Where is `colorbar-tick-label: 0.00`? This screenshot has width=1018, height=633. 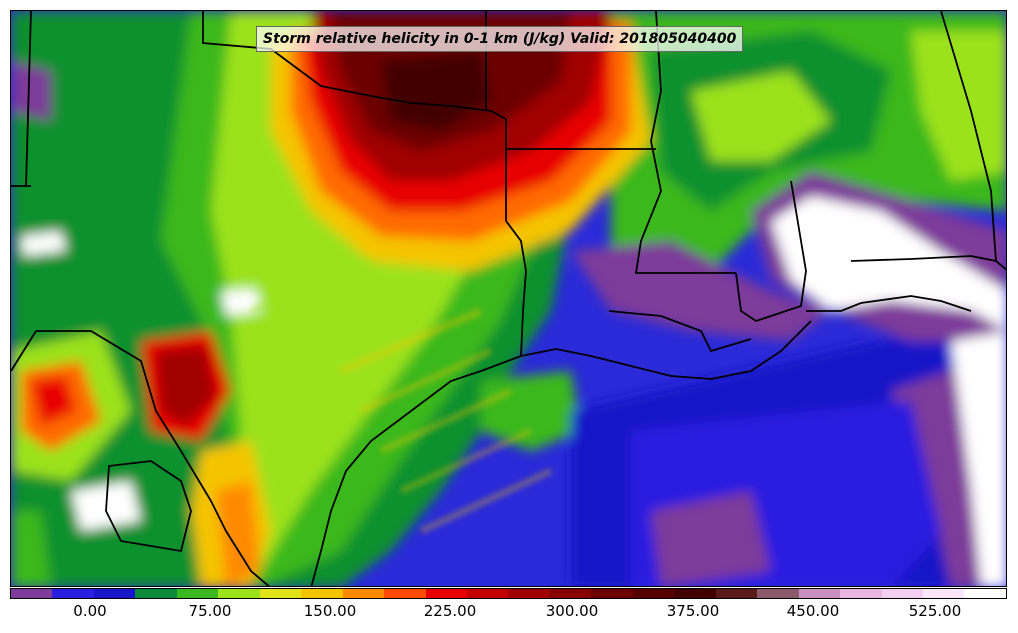 colorbar-tick-label: 0.00 is located at coordinates (90, 611).